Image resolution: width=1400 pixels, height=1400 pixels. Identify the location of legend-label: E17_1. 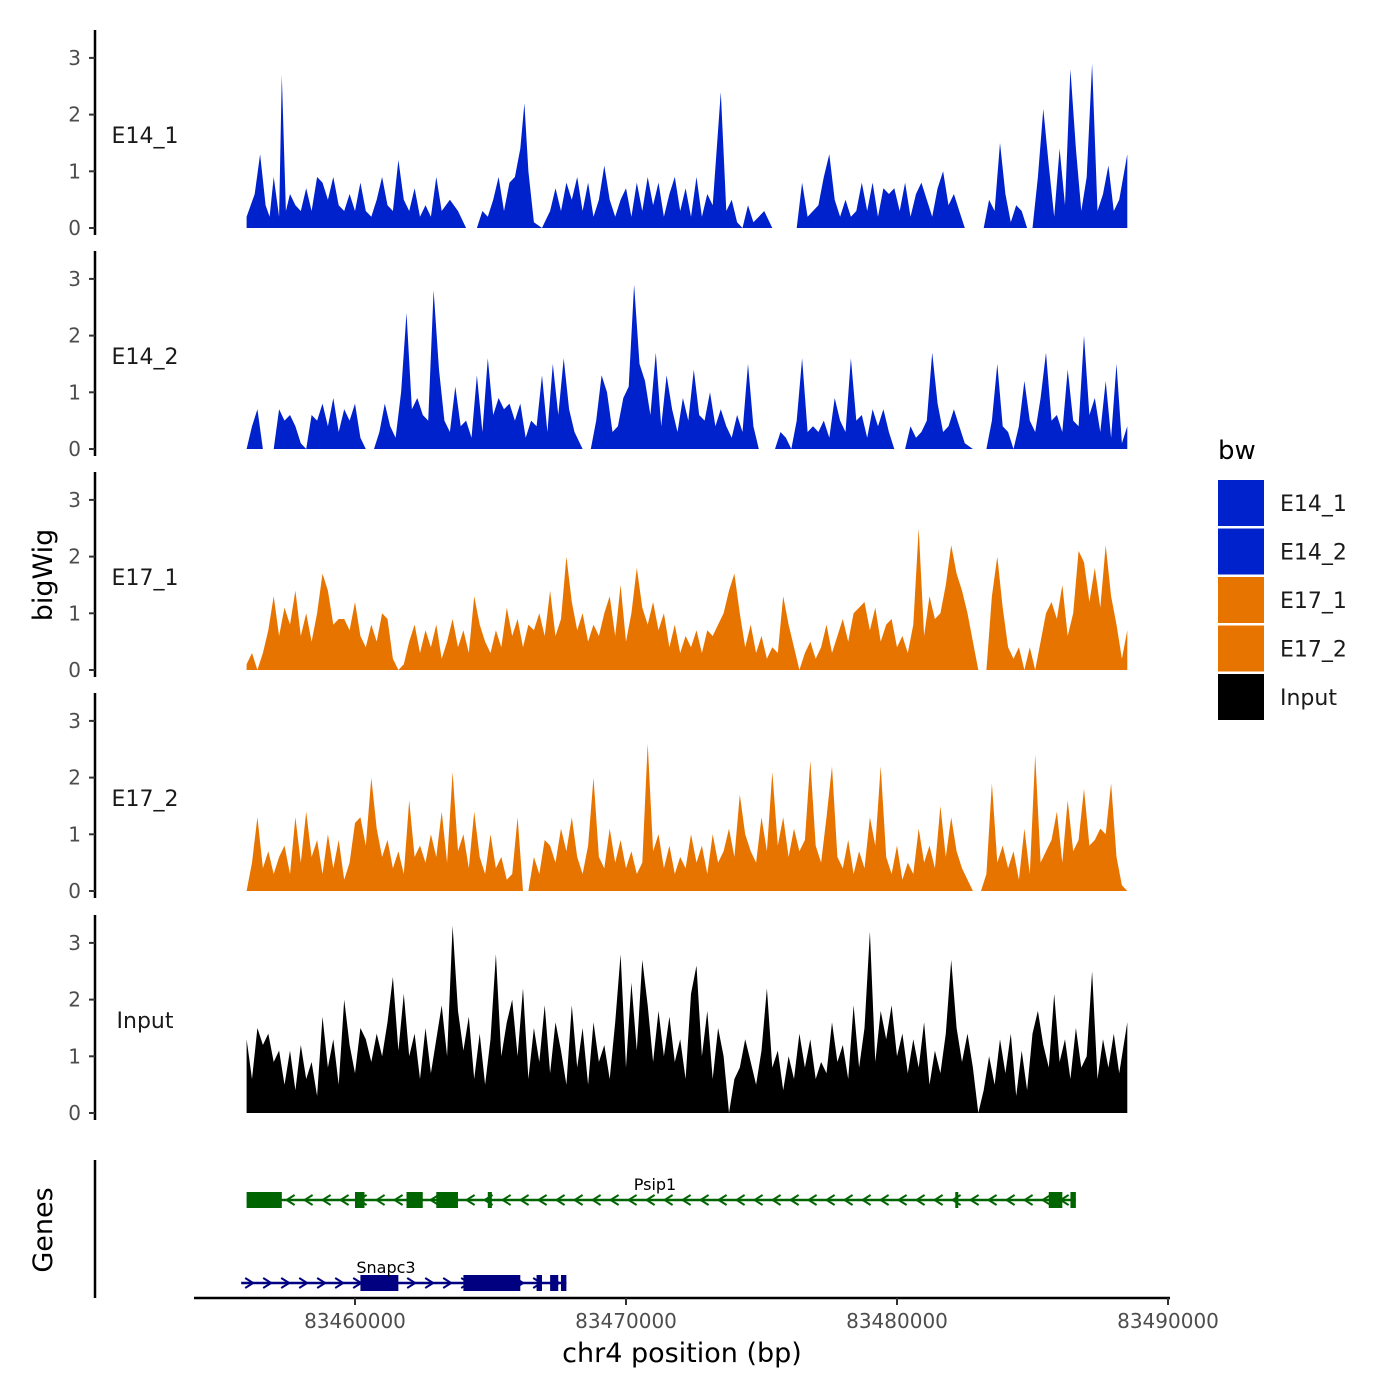
(1313, 601).